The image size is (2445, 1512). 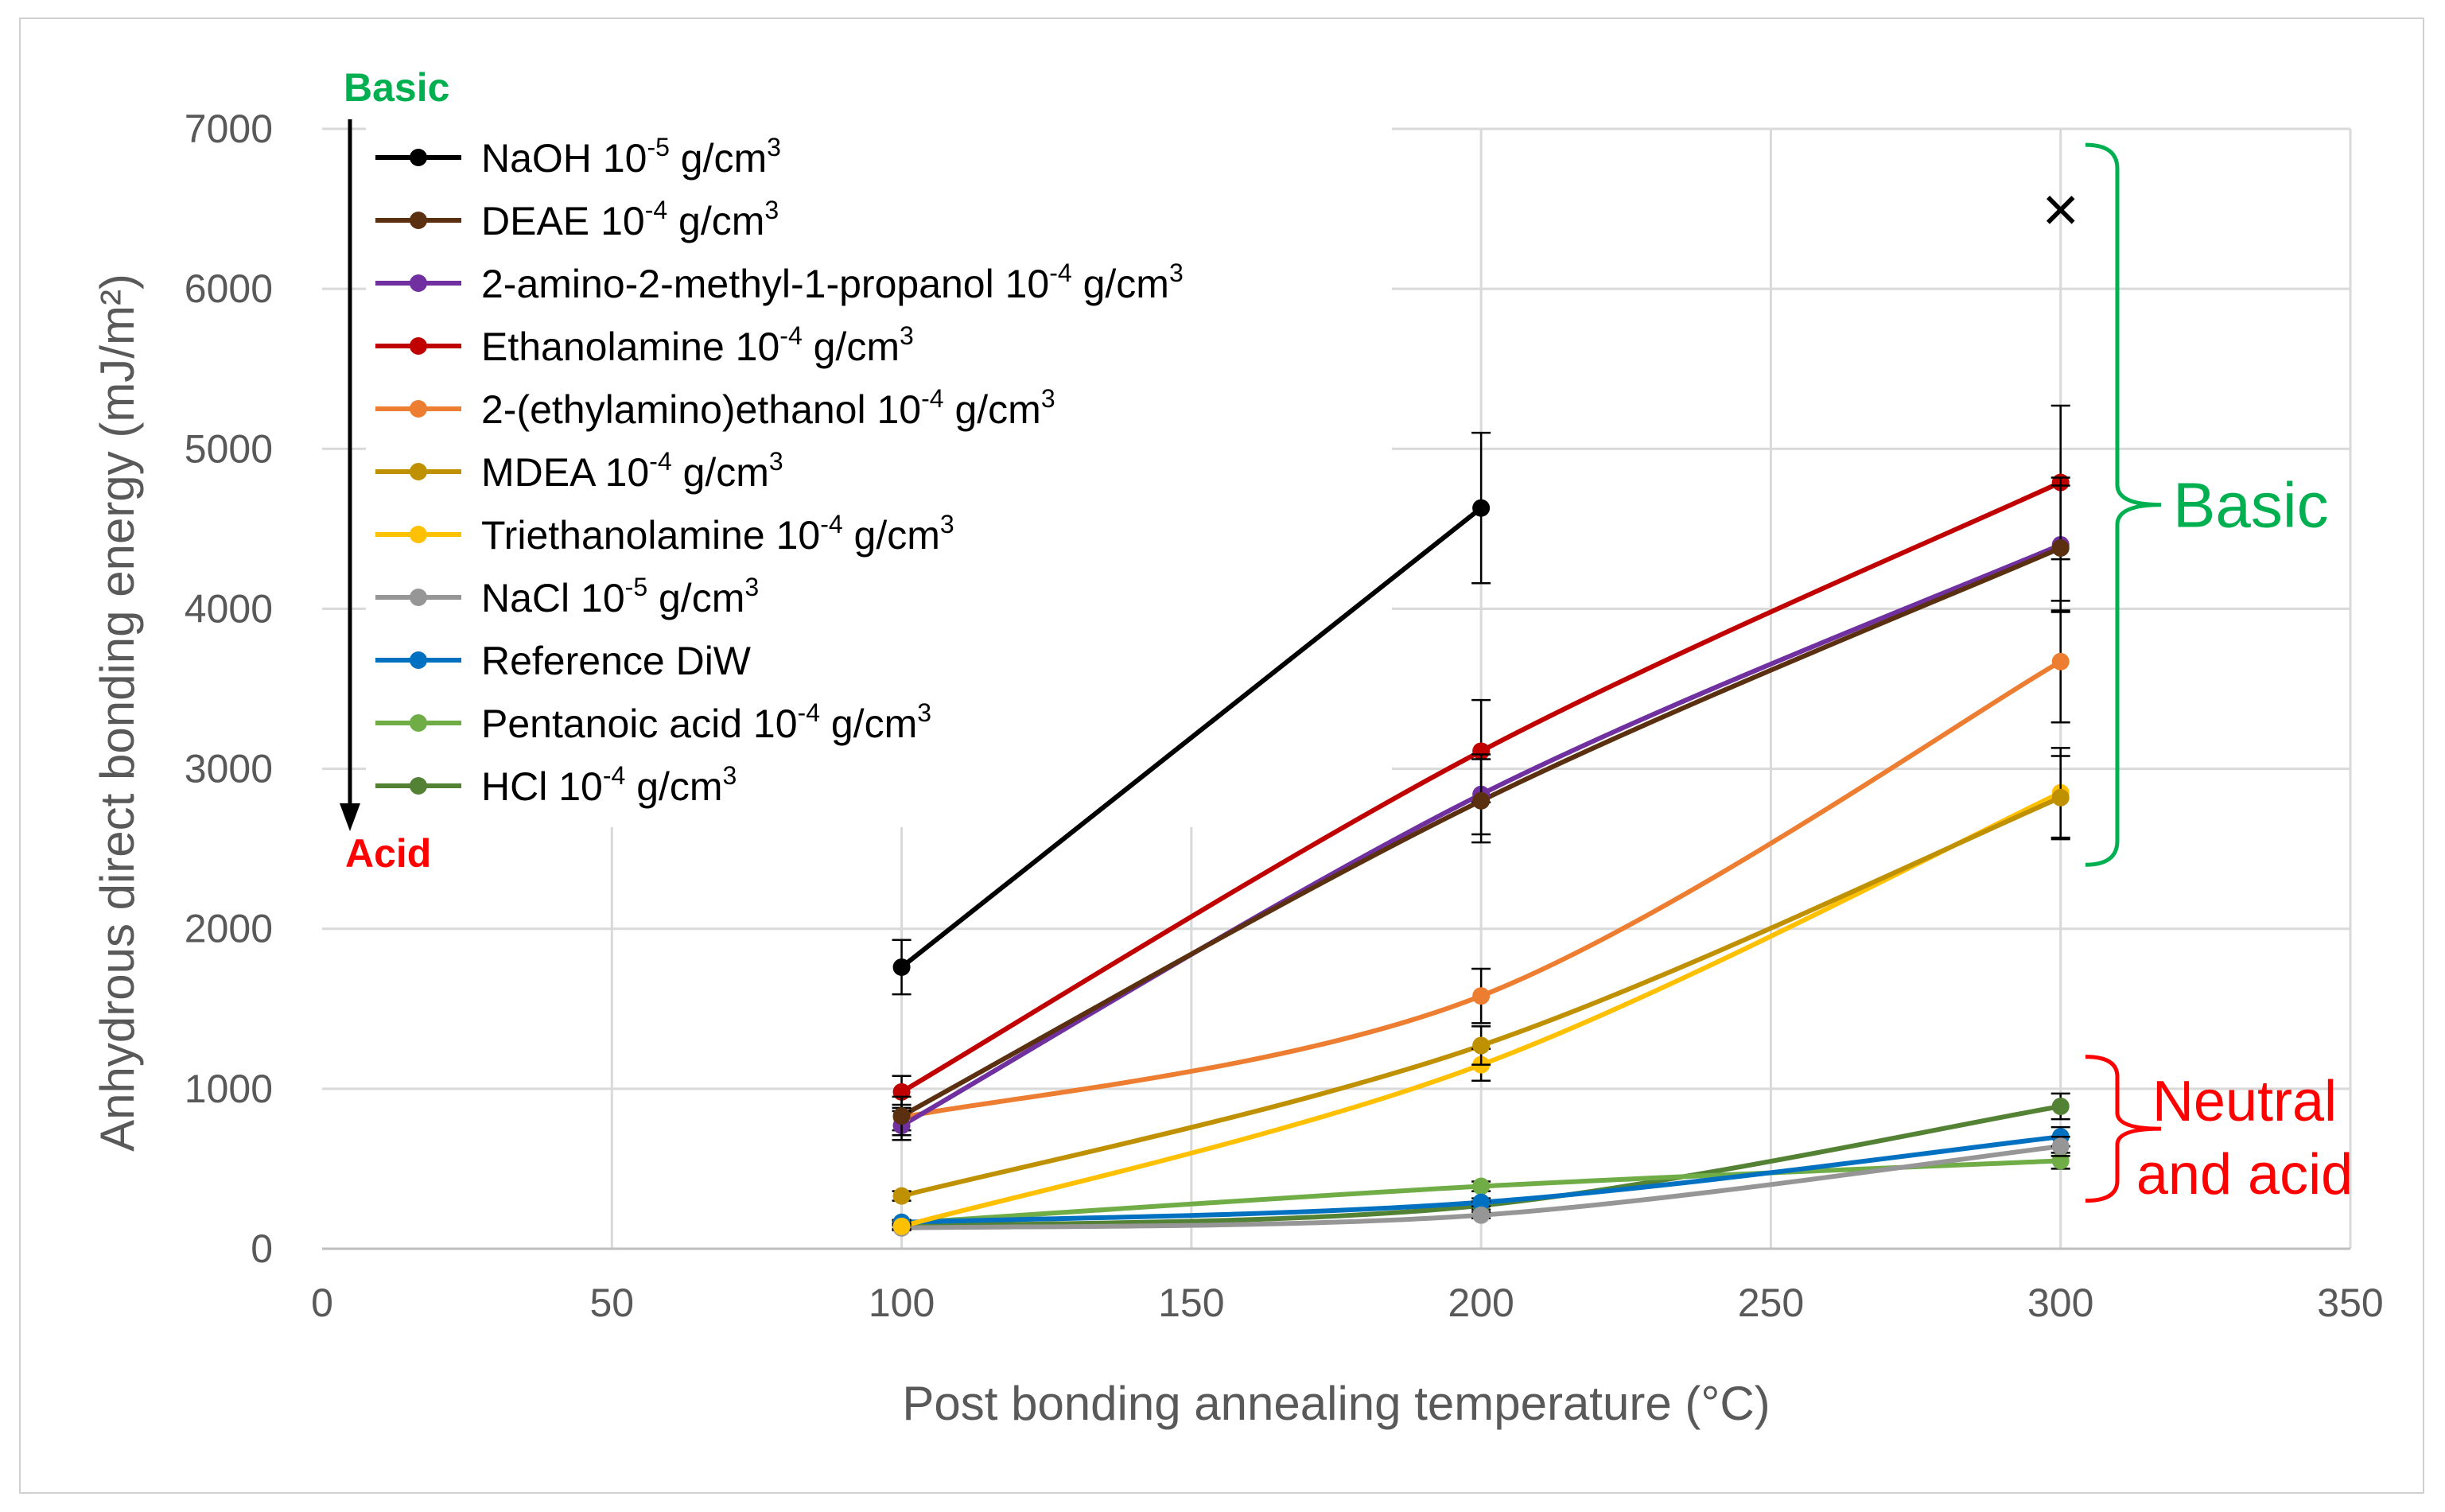 I want to click on legend-label-2: 2-amino-2-methyl-1-propanol 10-4 g/cm3, so click(x=832, y=282).